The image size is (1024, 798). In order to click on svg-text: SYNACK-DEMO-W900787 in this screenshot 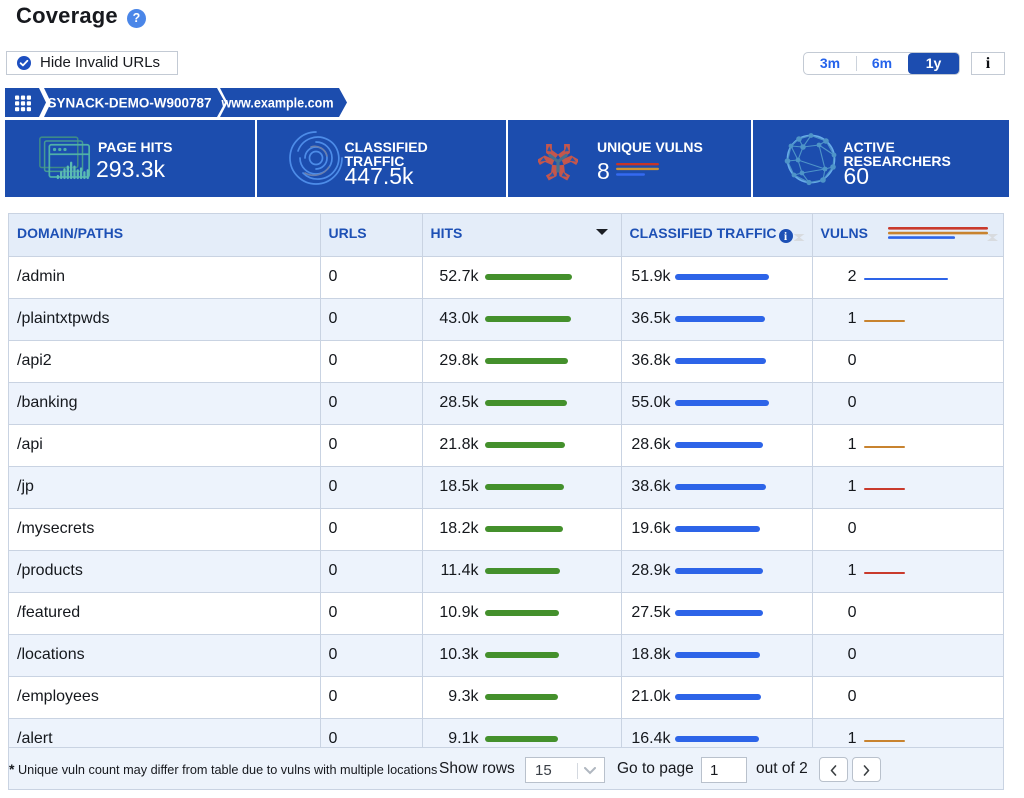, I will do `click(130, 103)`.